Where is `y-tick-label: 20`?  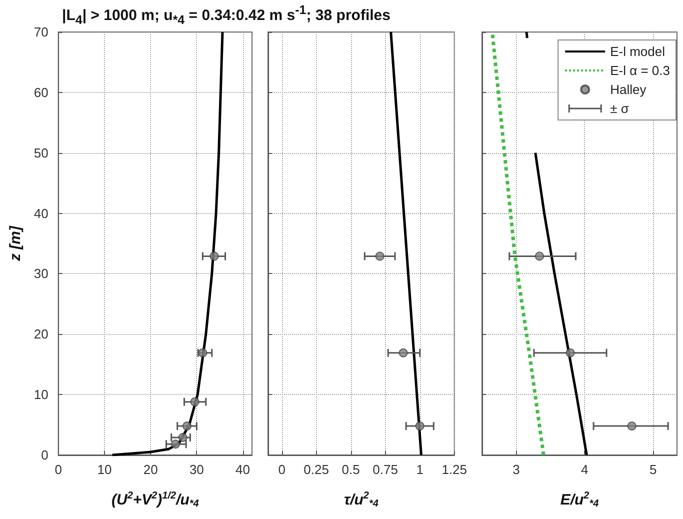
y-tick-label: 20 is located at coordinates (41, 334).